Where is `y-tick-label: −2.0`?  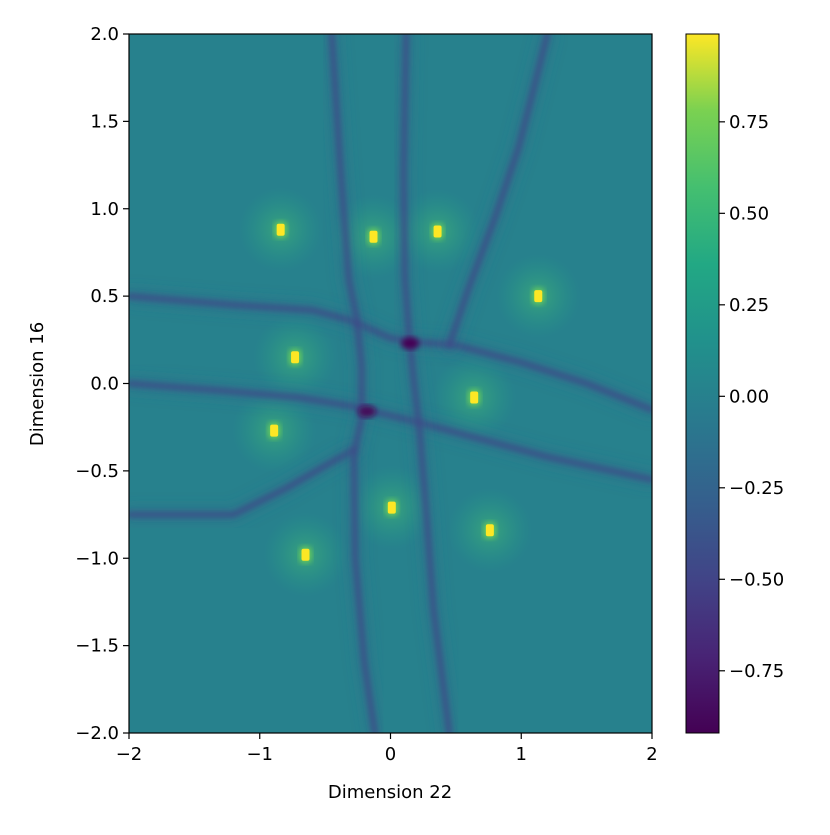
y-tick-label: −2.0 is located at coordinates (97, 733).